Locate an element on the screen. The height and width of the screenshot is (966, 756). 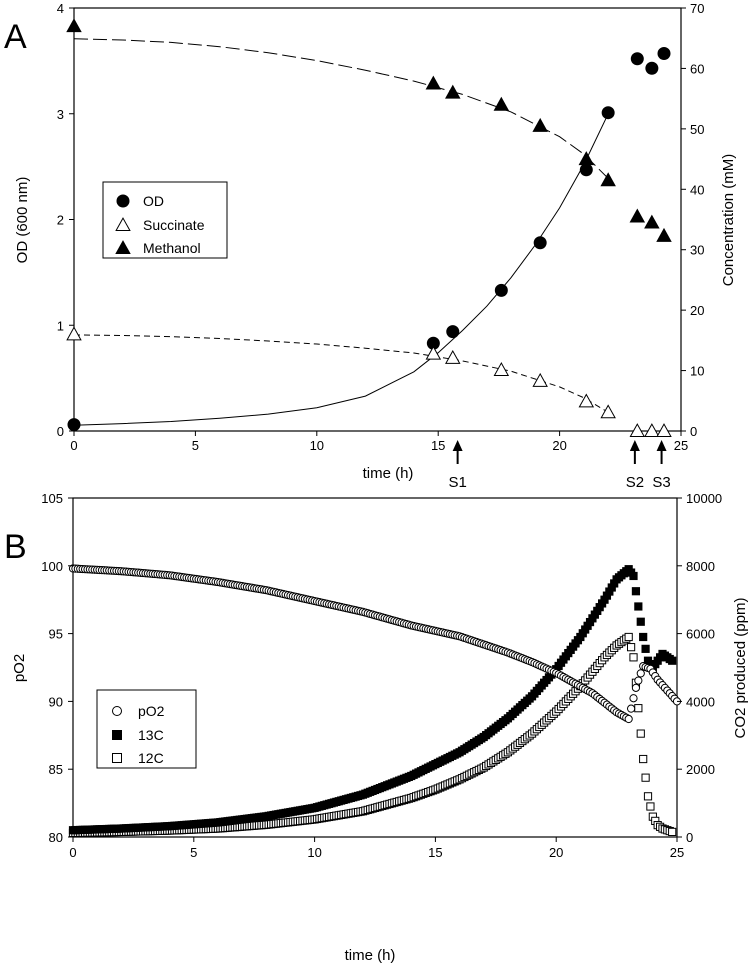
panel-b-x-tick-label: 20 is located at coordinates (556, 852).